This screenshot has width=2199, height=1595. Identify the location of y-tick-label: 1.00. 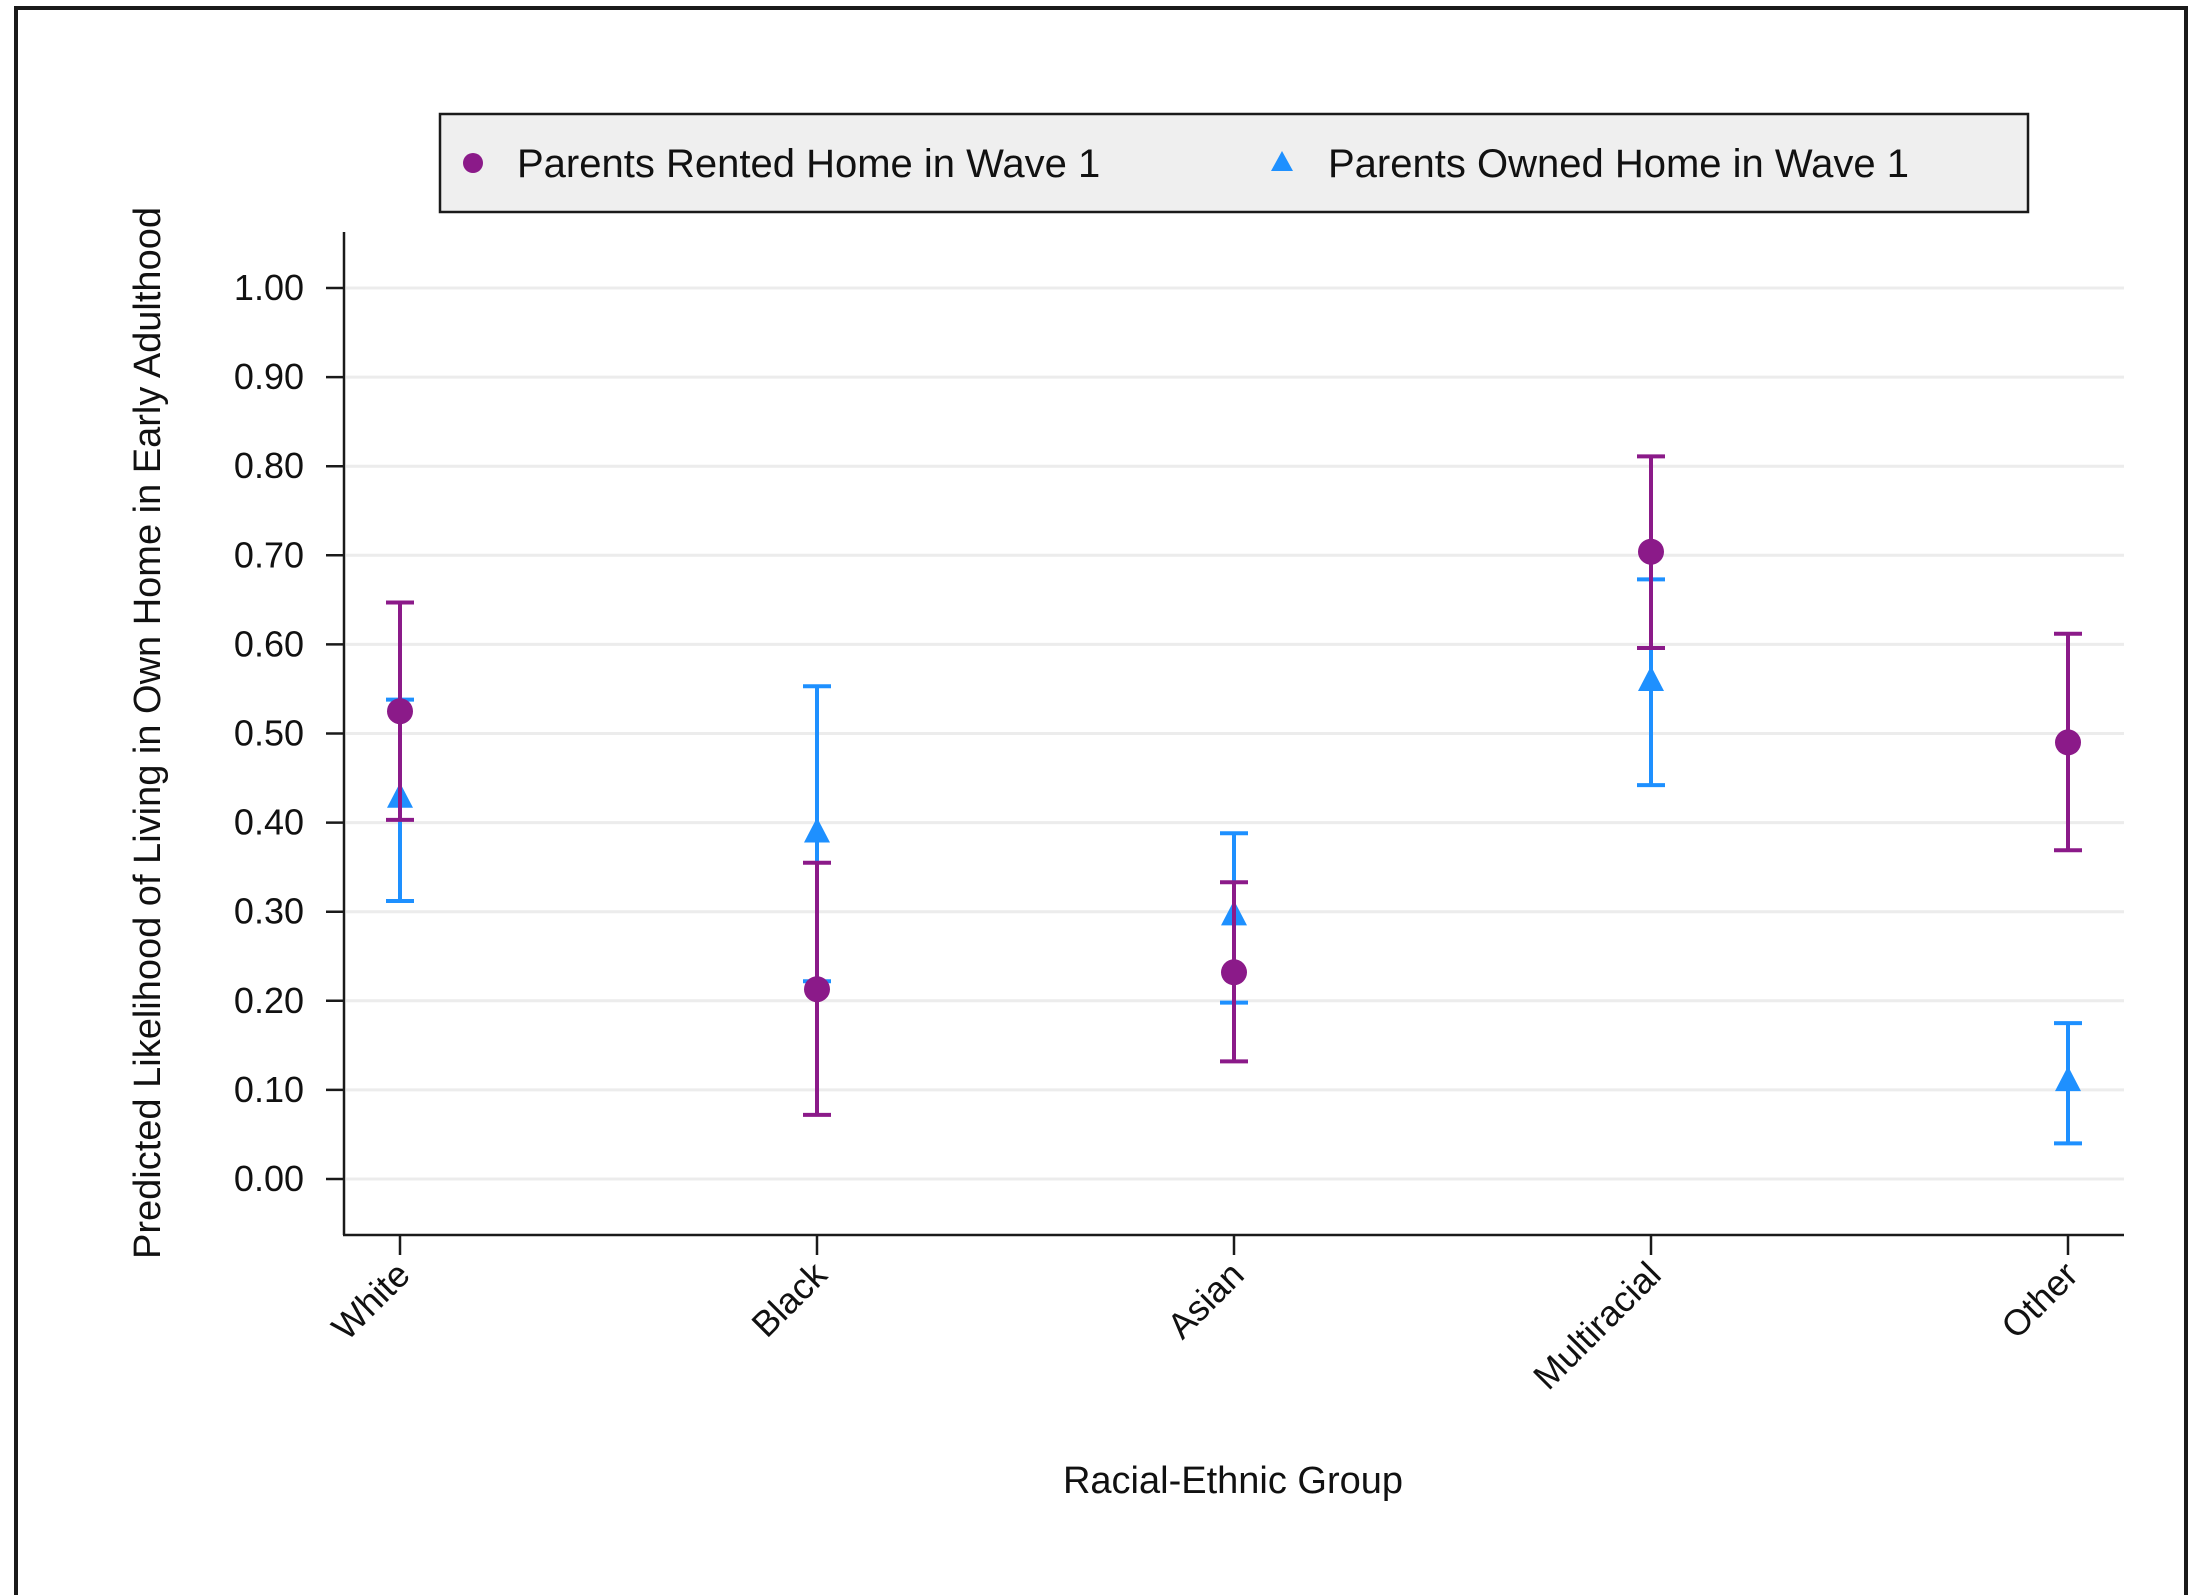
(269, 287).